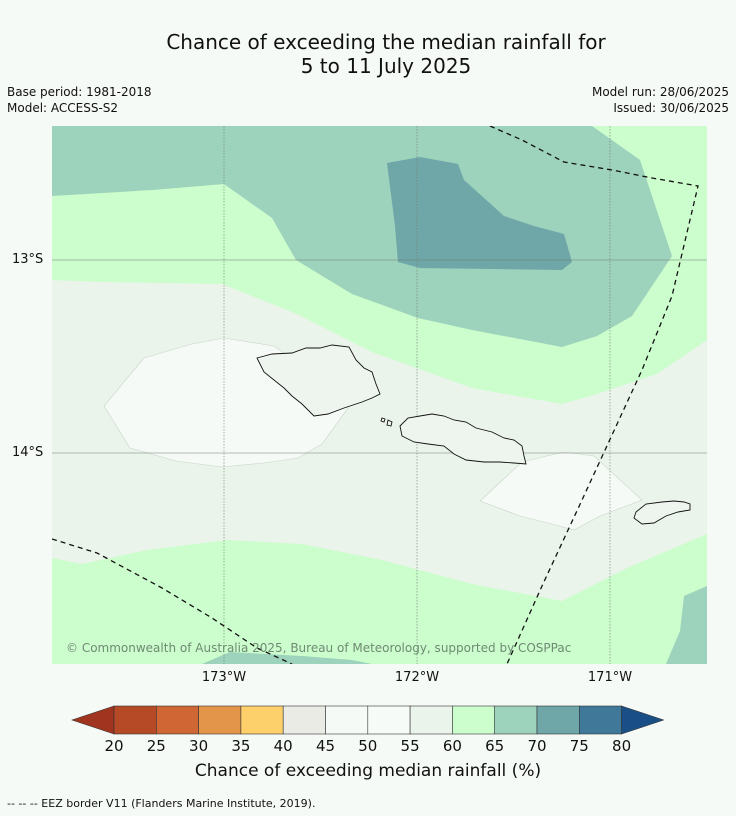 The image size is (736, 816). I want to click on issued-date: Issued: 30/06/2025, so click(671, 108).